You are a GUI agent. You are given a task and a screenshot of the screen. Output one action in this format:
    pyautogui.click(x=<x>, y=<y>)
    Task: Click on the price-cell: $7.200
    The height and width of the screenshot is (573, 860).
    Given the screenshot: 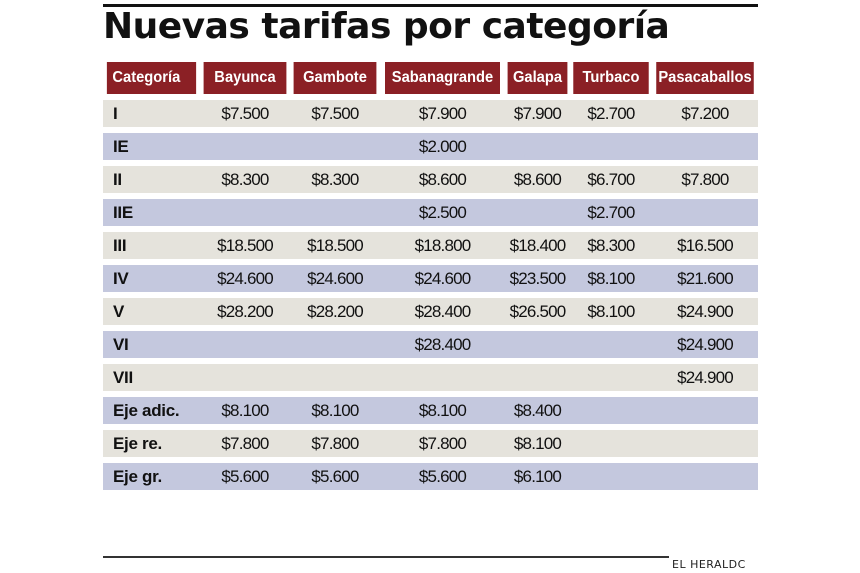 What is the action you would take?
    pyautogui.click(x=705, y=113)
    